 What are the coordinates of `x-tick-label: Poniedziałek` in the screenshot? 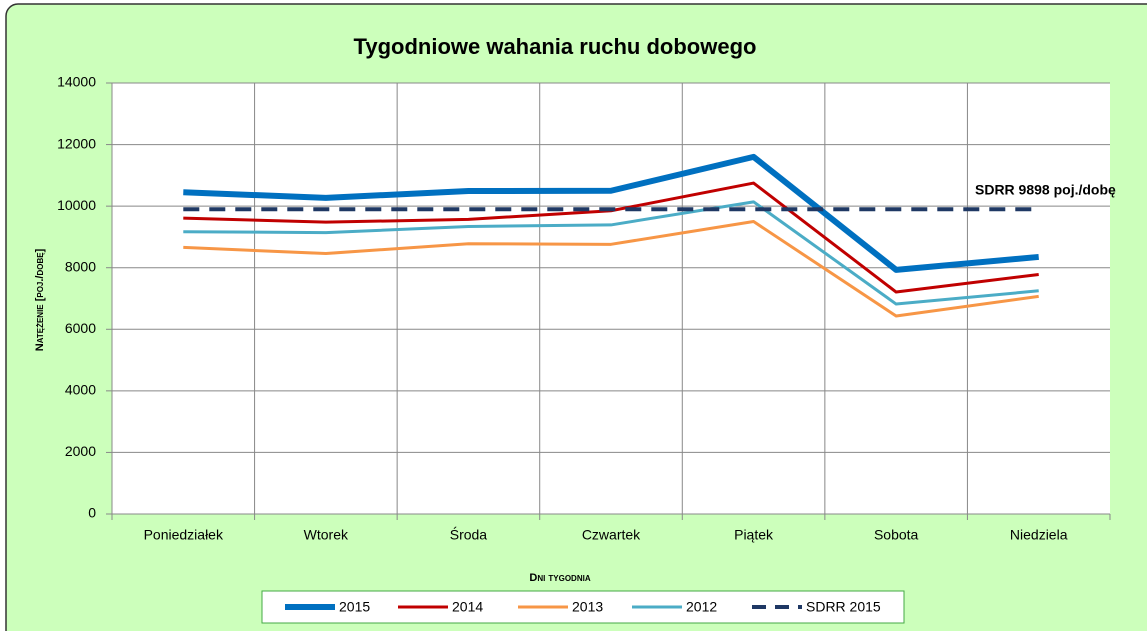 It's located at (184, 535).